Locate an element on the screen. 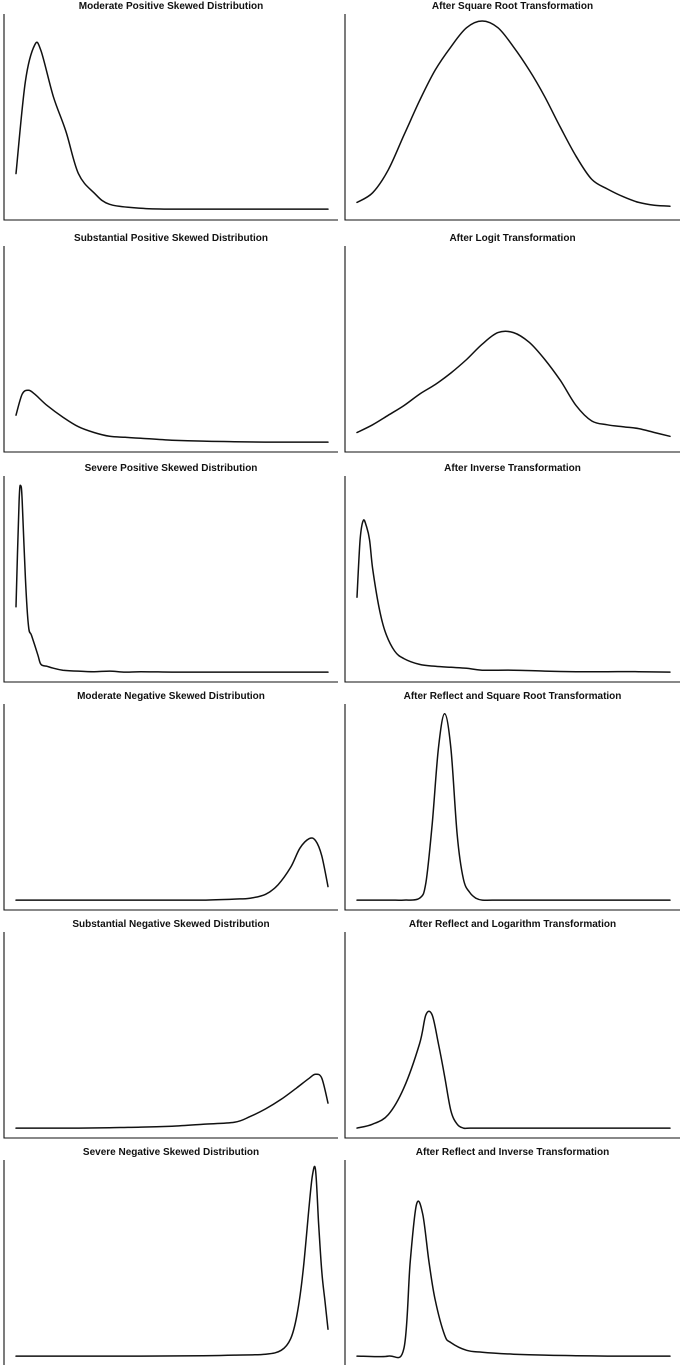 This screenshot has height=1365, width=685. chart-panel-6: After Inverse Transformation is located at coordinates (512, 573).